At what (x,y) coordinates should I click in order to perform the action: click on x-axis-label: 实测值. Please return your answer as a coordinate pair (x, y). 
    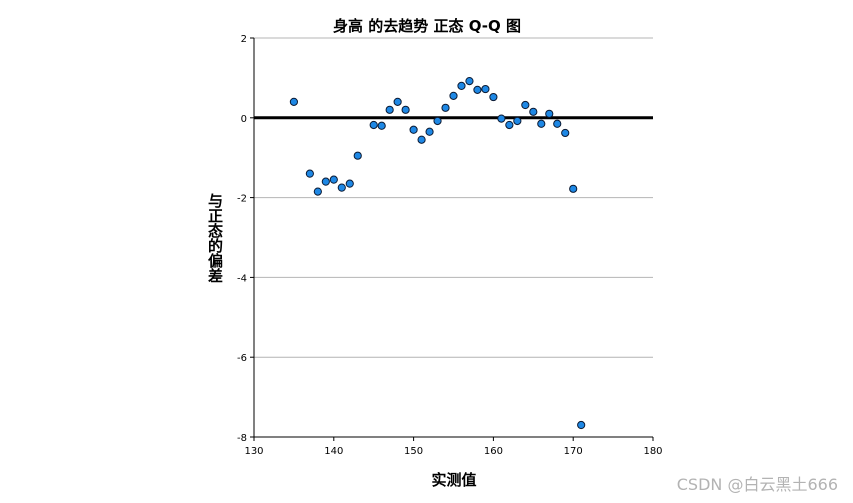
    Looking at the image, I should click on (453, 480).